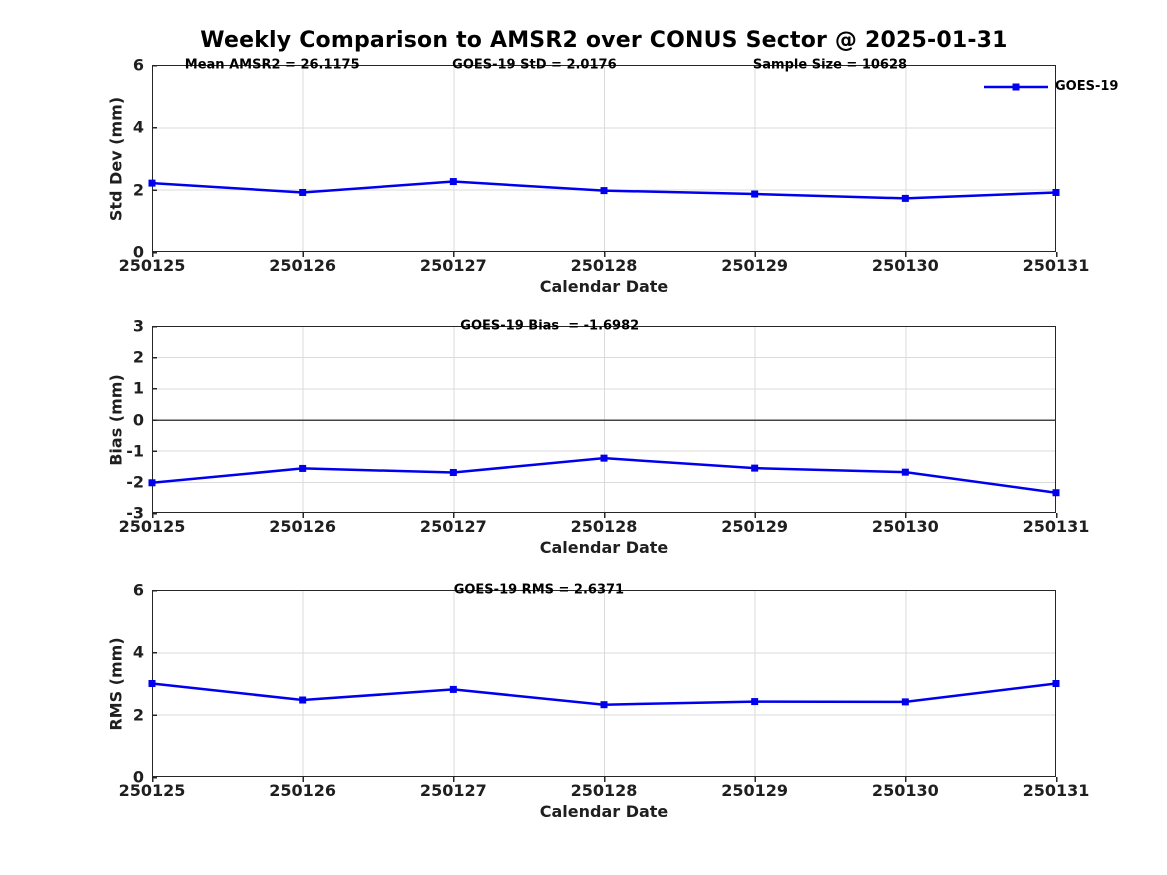 The height and width of the screenshot is (875, 1167). What do you see at coordinates (830, 65) in the screenshot?
I see `annotation: Sample Size = 10628` at bounding box center [830, 65].